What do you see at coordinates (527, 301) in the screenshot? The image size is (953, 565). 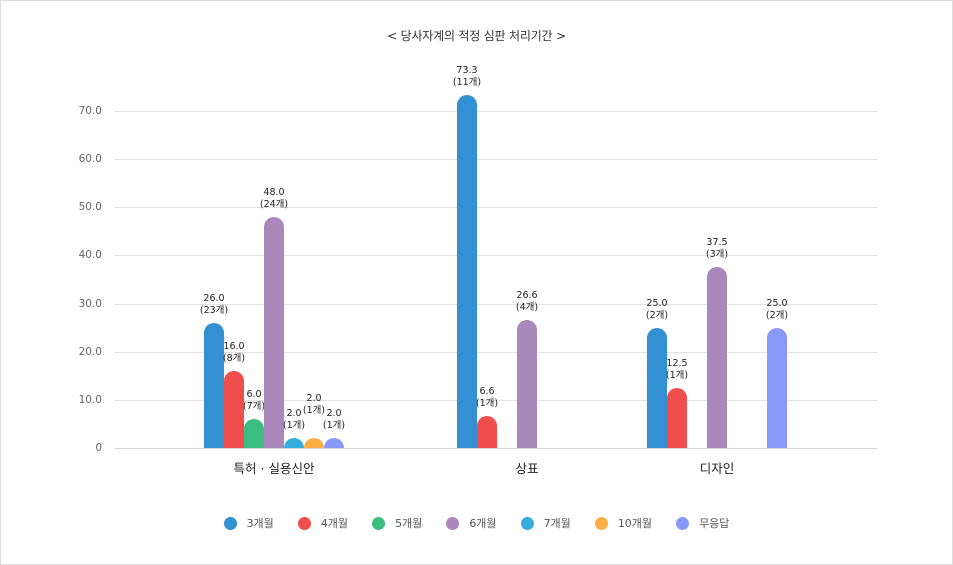 I see `data-label: 26.6 (4개)` at bounding box center [527, 301].